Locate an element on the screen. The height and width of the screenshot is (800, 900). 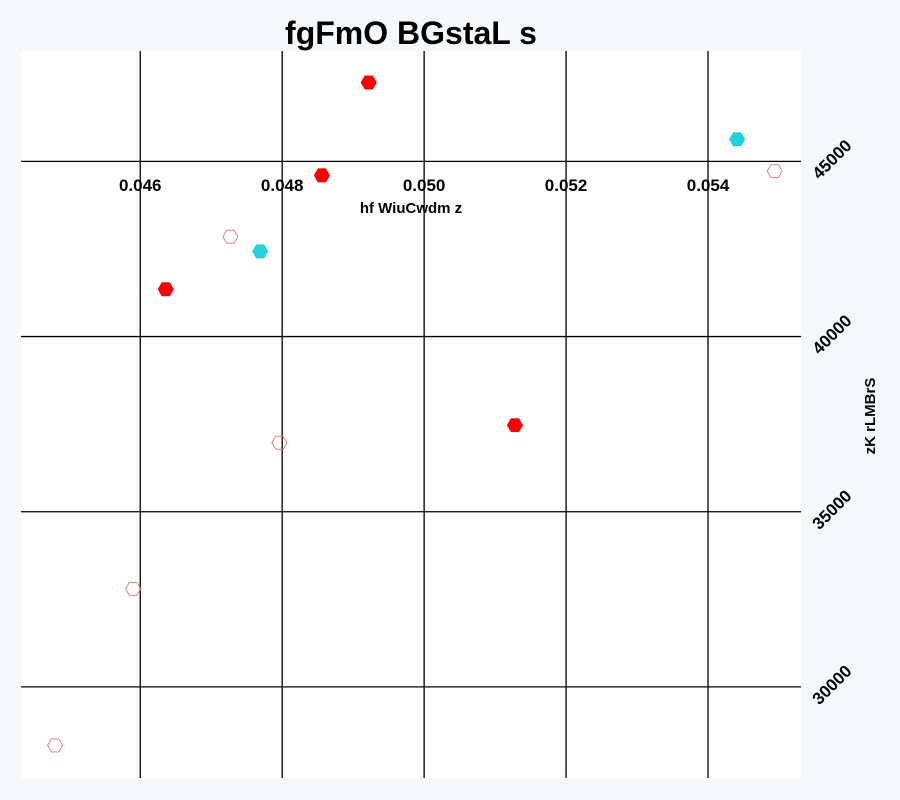
y-tick-label: 40000 is located at coordinates (832, 334).